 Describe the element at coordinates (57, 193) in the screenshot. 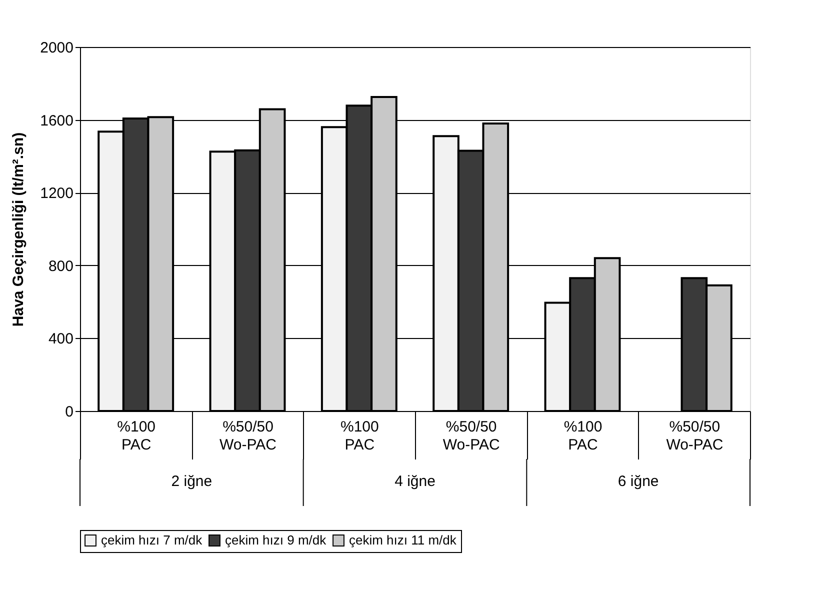

I see `y-tick-label: 1200` at that location.